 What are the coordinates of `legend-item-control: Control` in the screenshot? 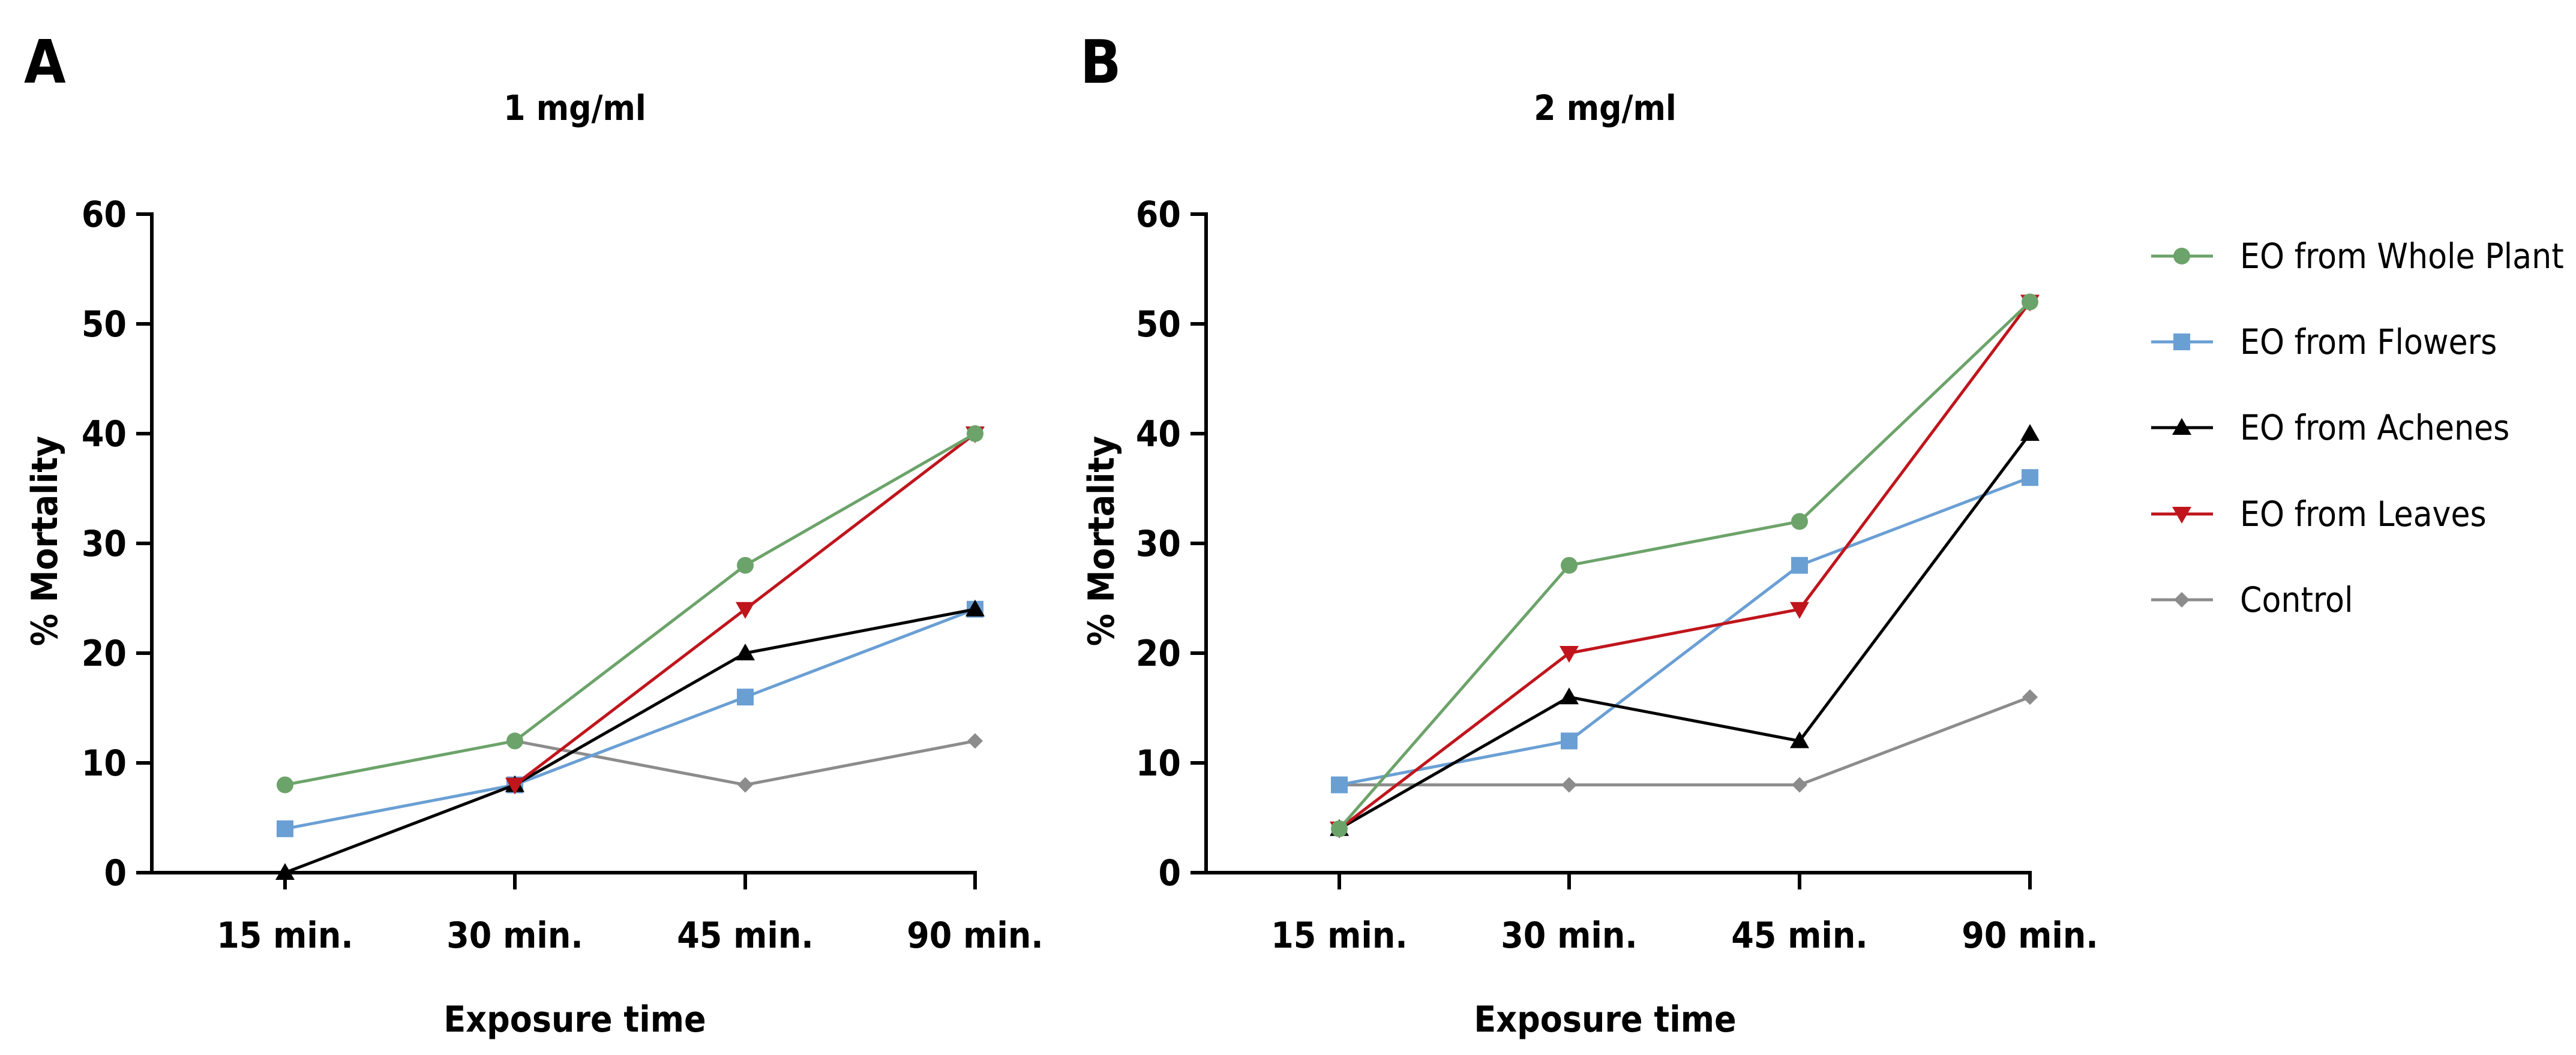 It's located at (2252, 599).